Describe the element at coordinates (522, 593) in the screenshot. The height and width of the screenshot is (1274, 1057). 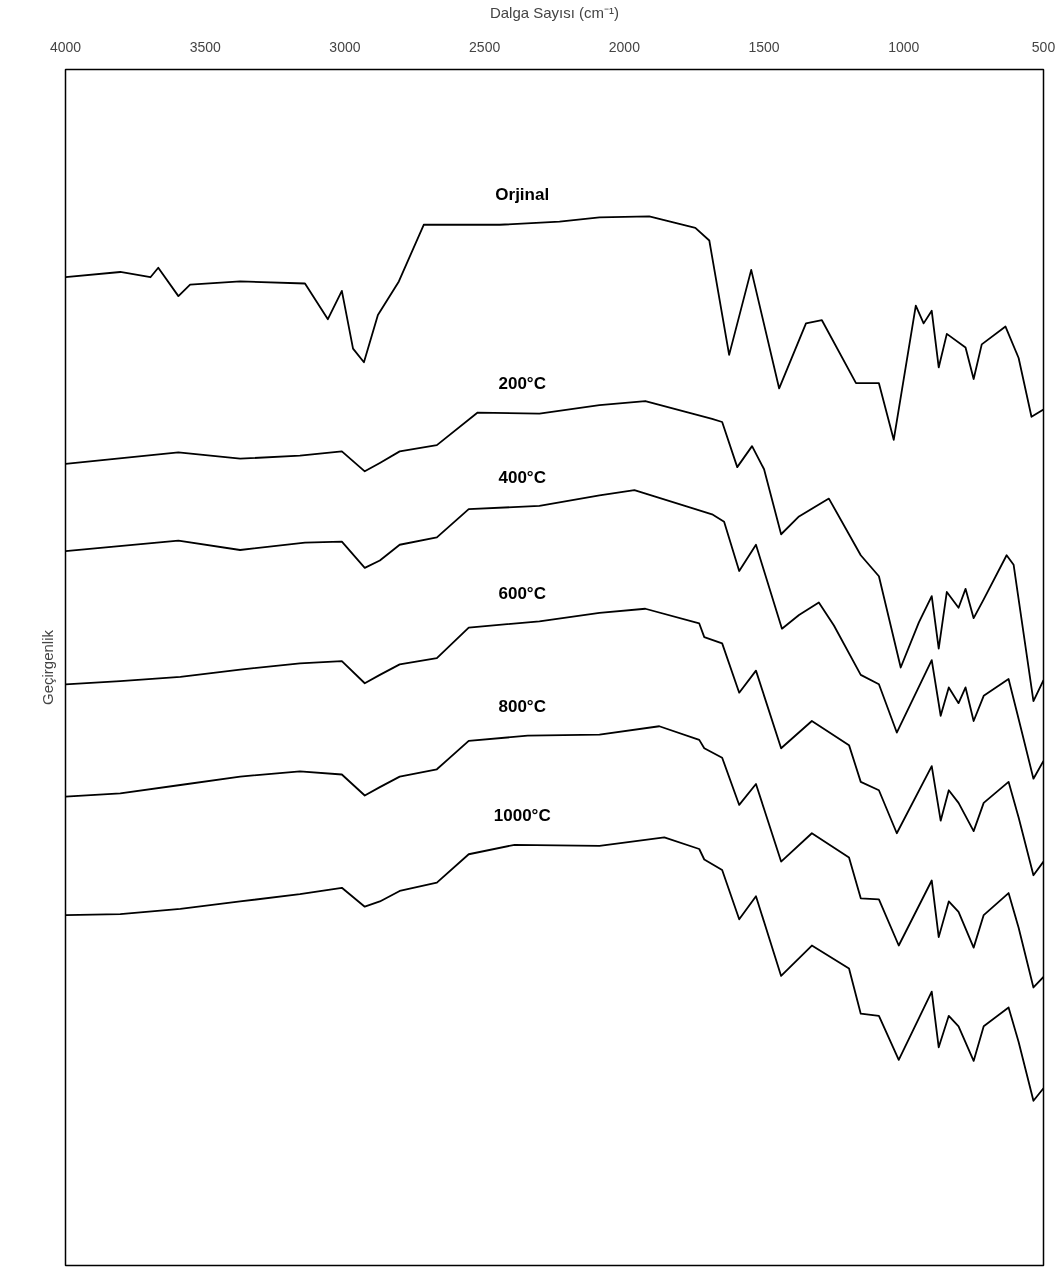
I see `series-label: 600°C` at that location.